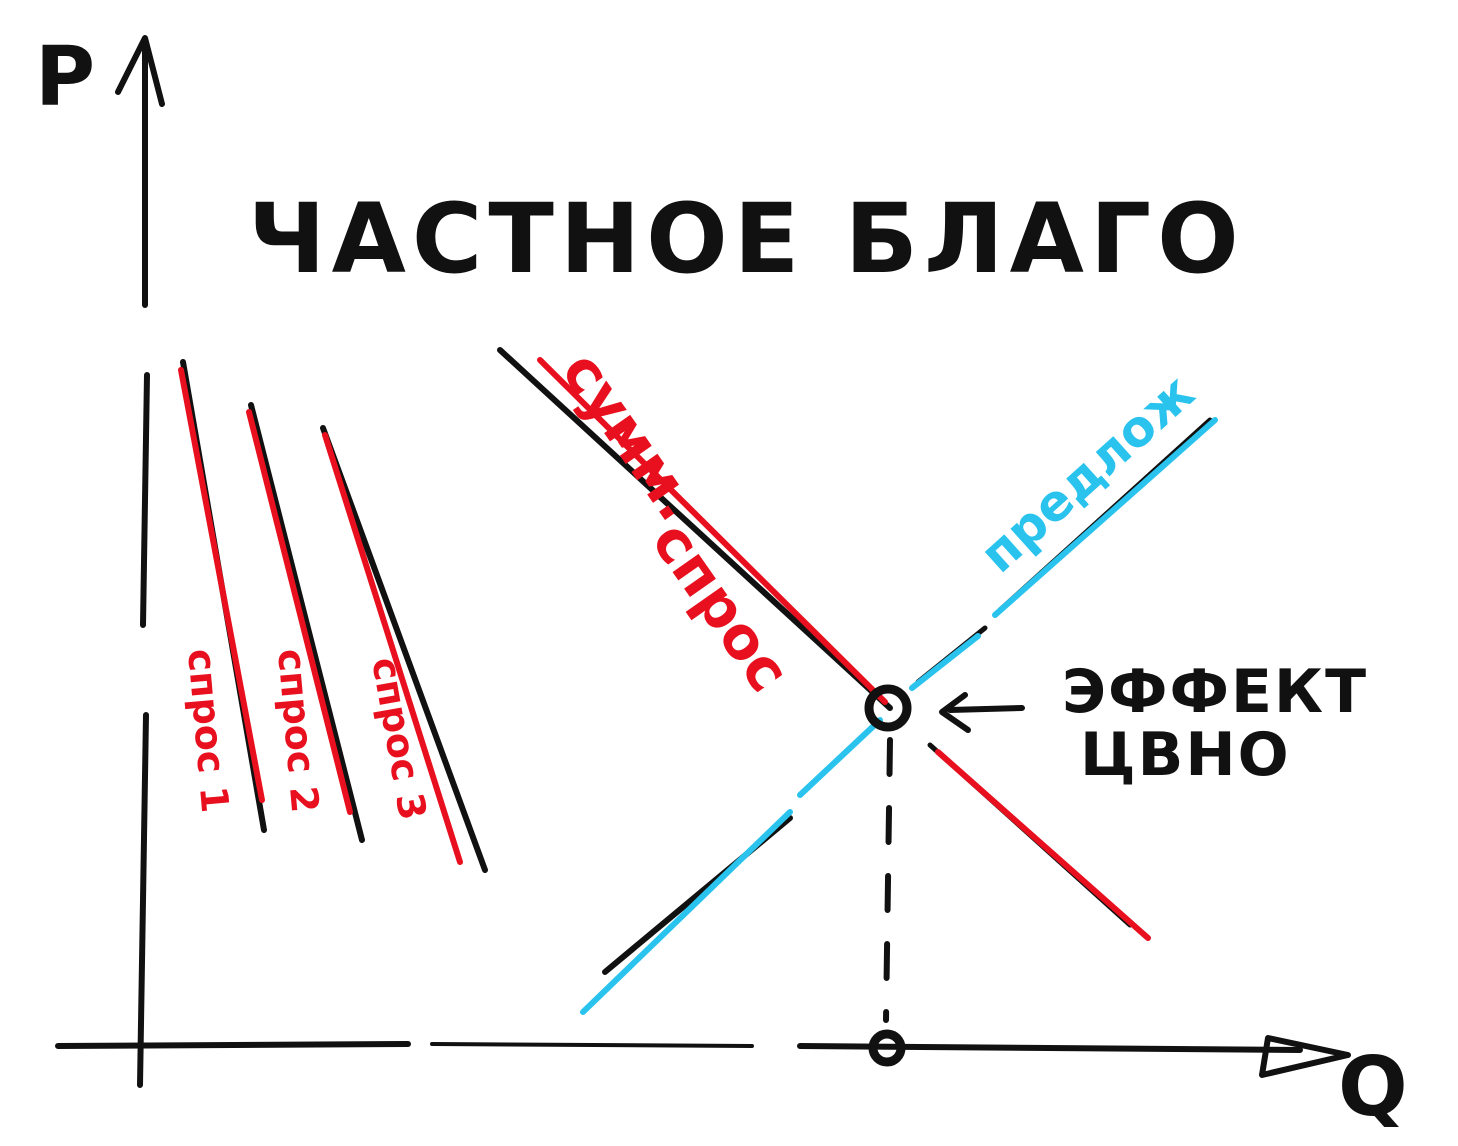 The image size is (1458, 1146). I want to click on y-axis, so click(140, 561).